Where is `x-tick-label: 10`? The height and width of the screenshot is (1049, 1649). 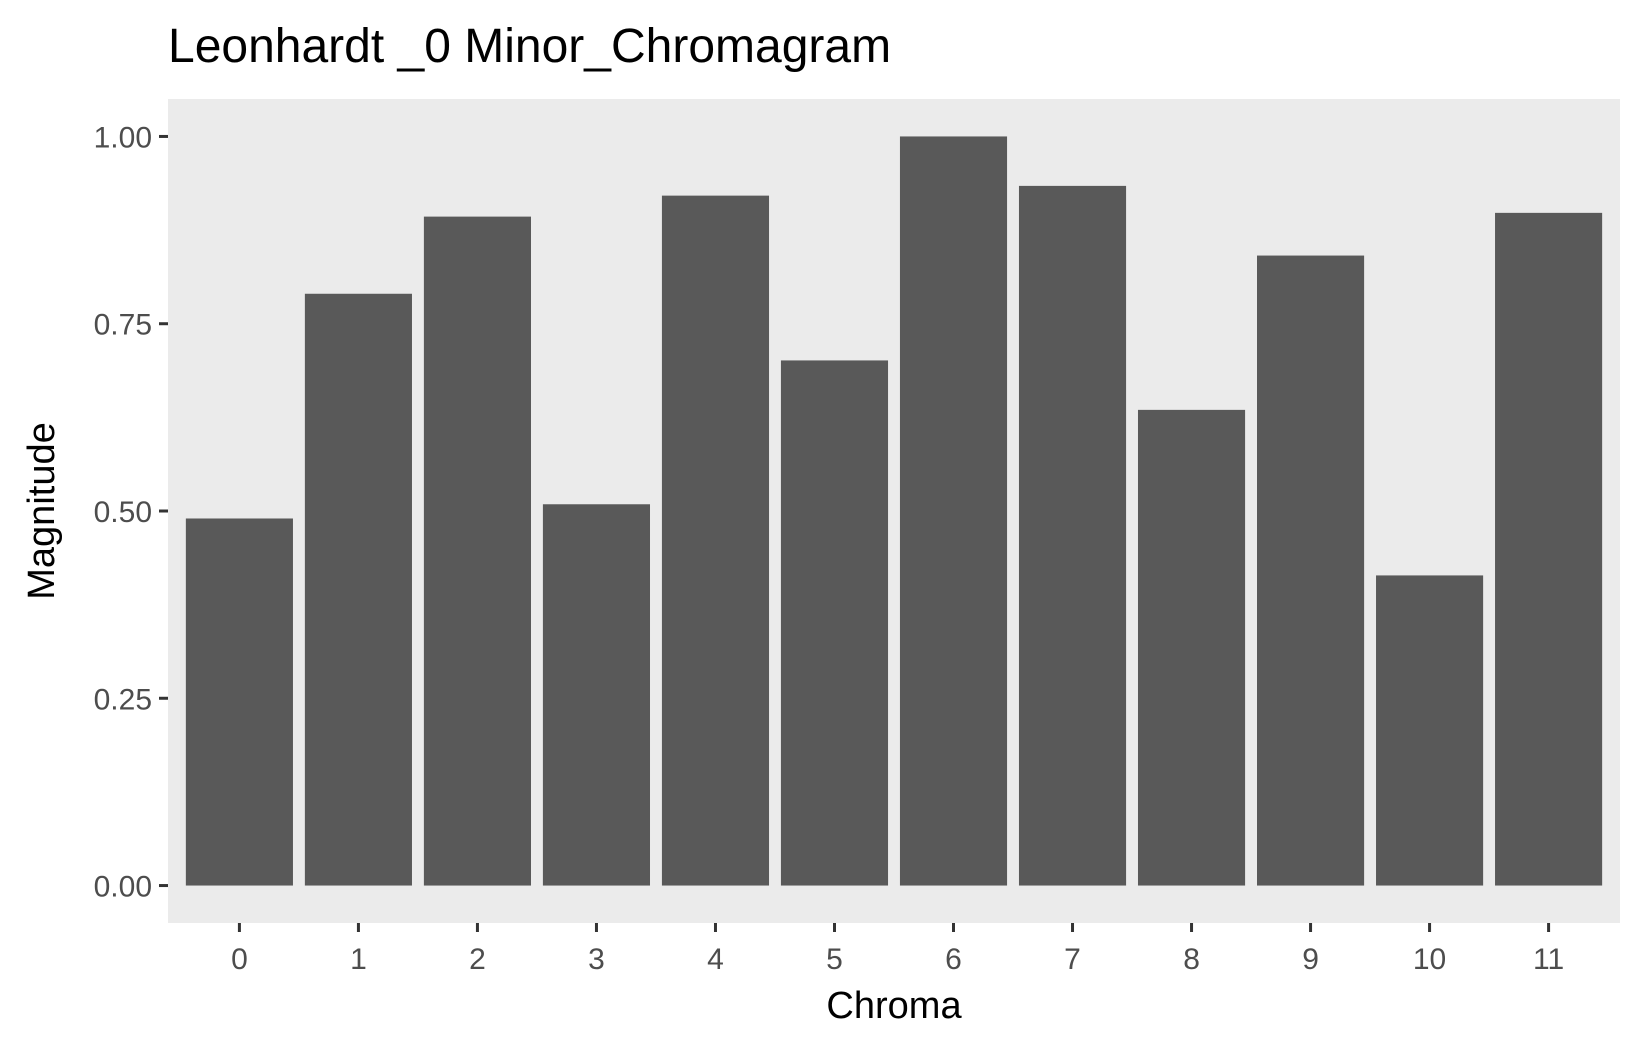 x-tick-label: 10 is located at coordinates (1429, 959).